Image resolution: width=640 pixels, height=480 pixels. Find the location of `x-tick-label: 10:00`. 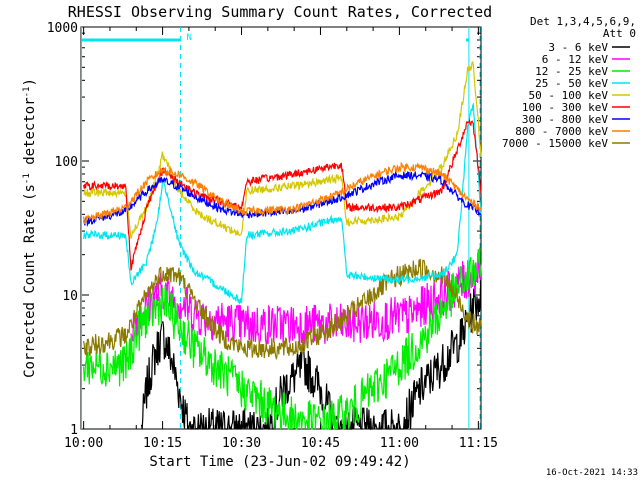

x-tick-label: 10:00 is located at coordinates (83, 443).